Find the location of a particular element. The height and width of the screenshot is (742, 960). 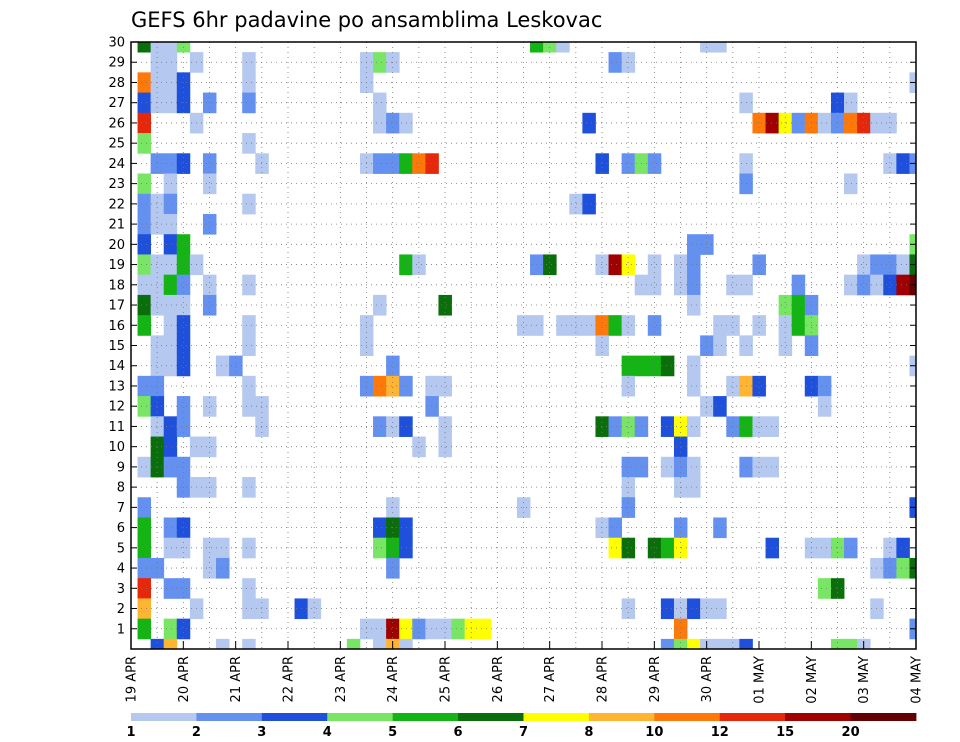

y-tick-label: 27 is located at coordinates (116, 103).